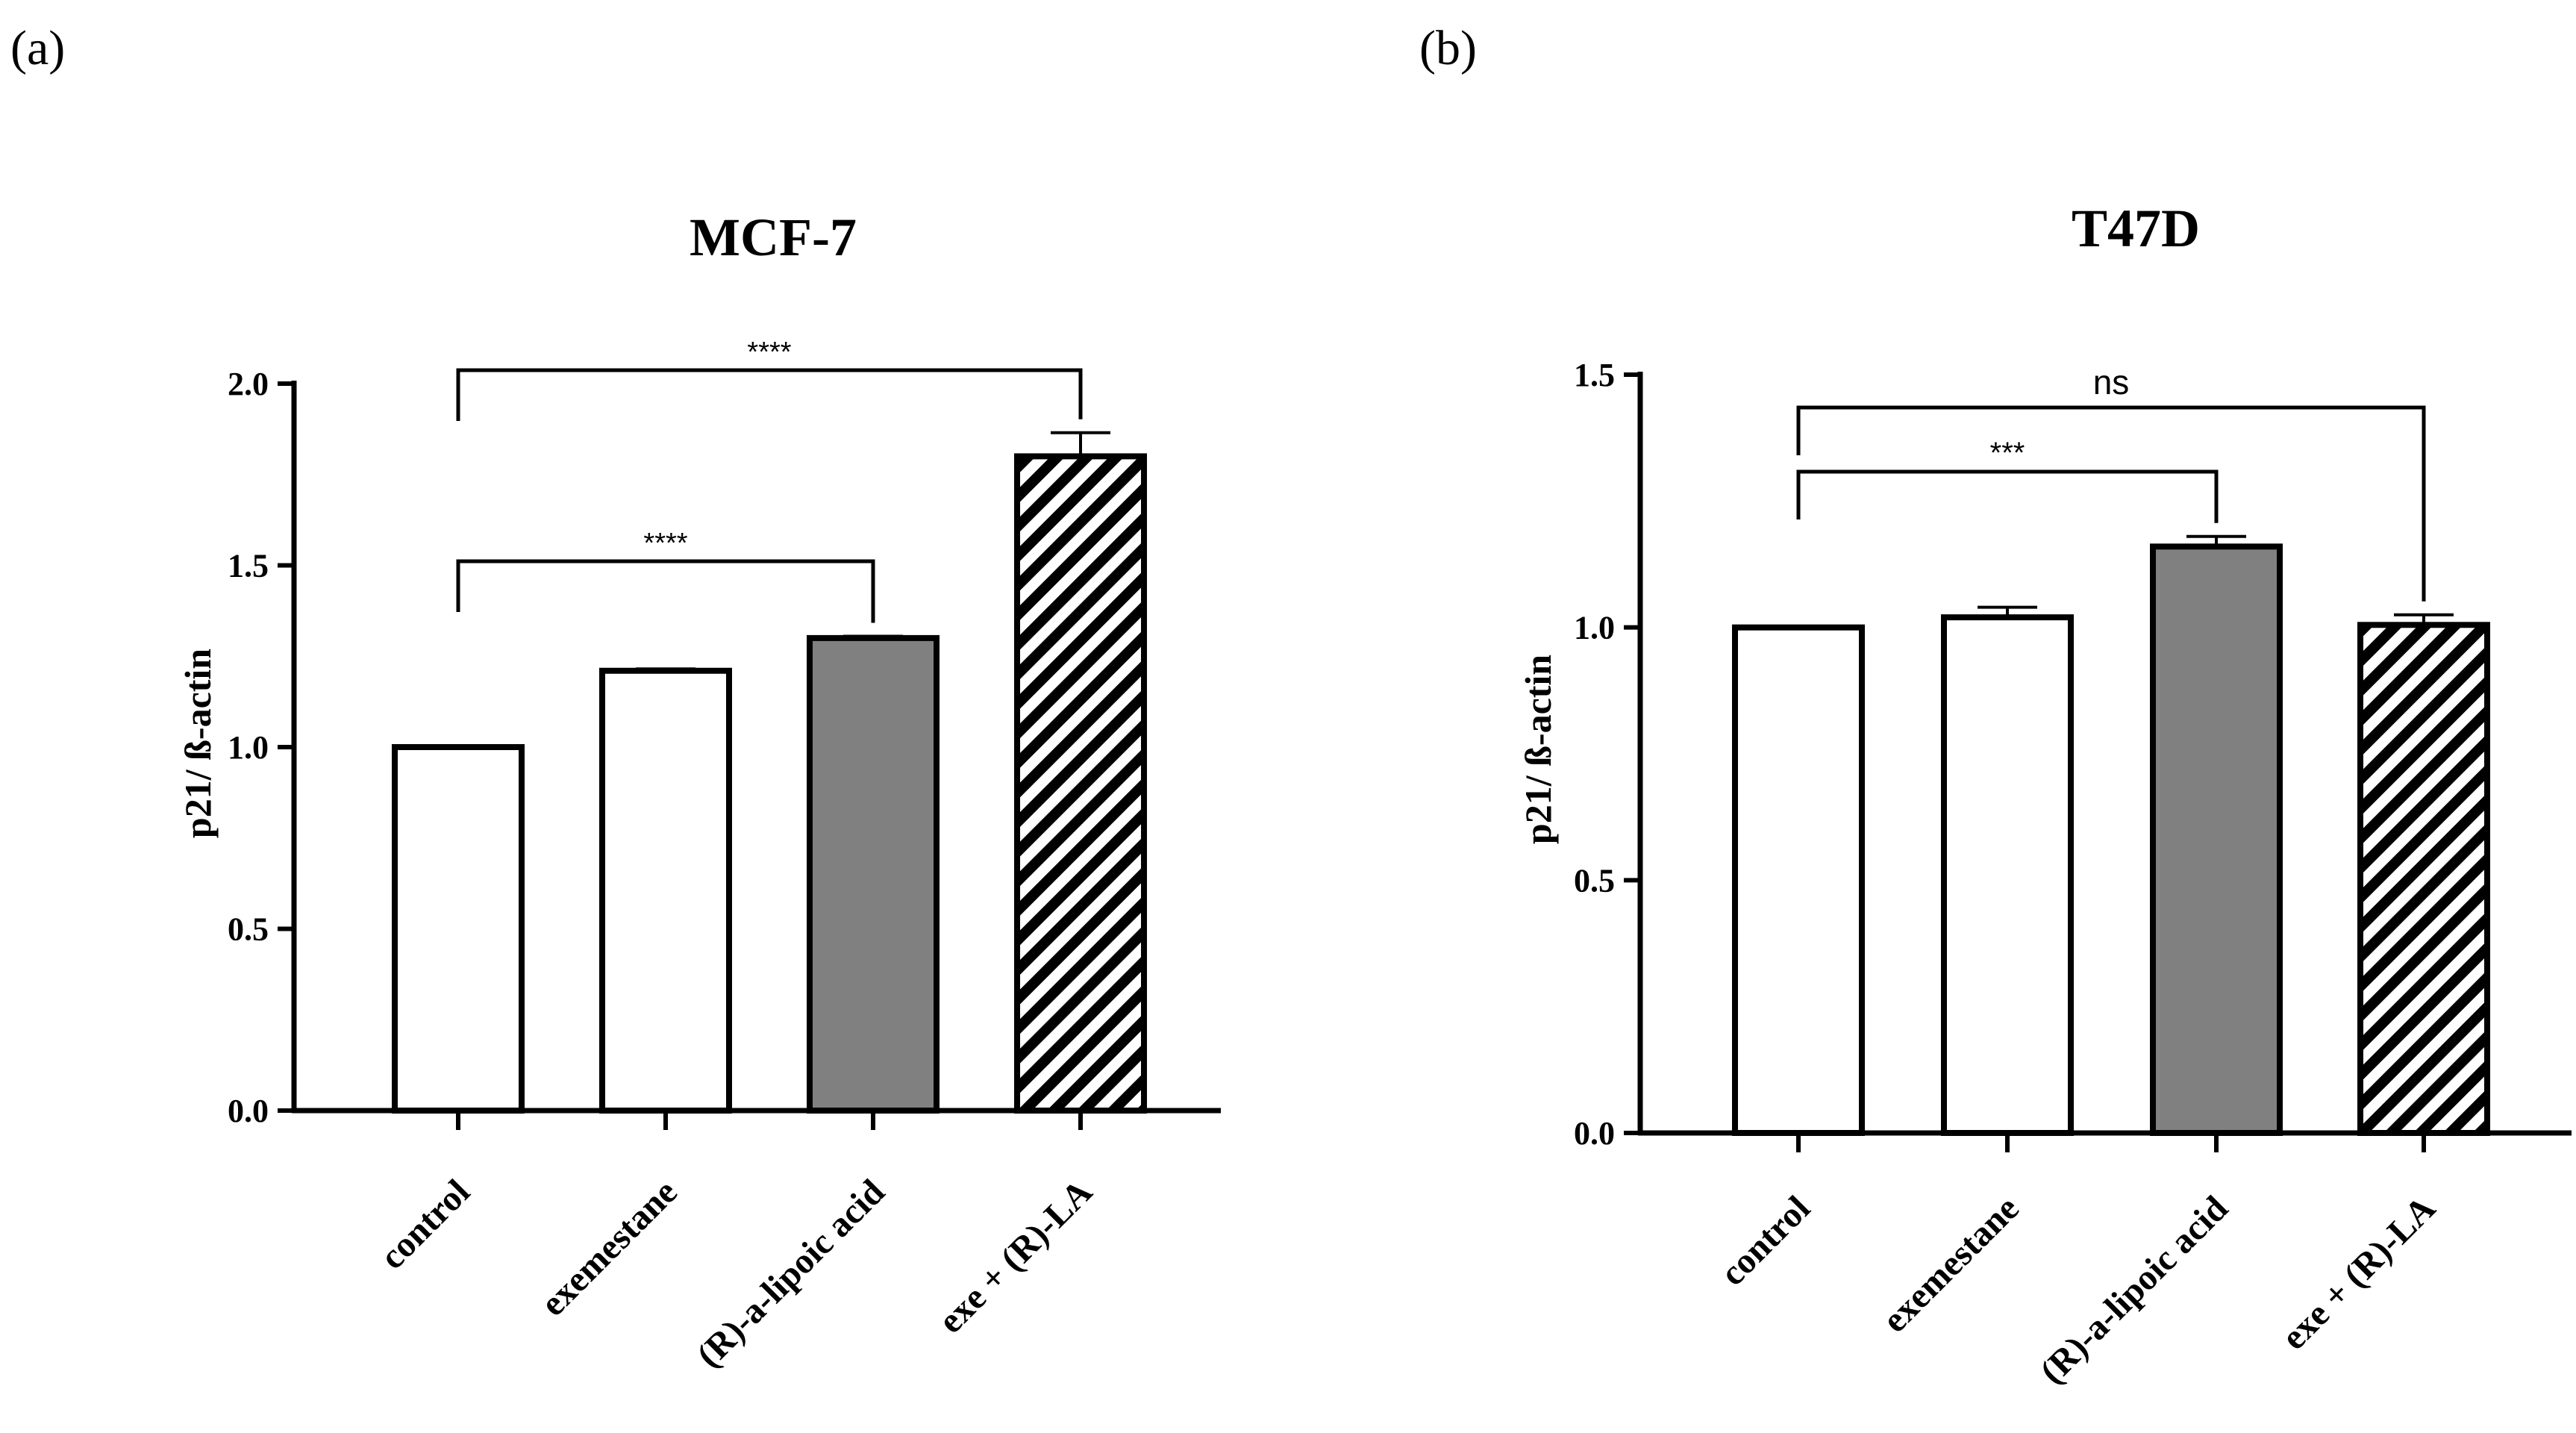  I want to click on chart-a-ylabel: p21/ ß-actin, so click(198, 743).